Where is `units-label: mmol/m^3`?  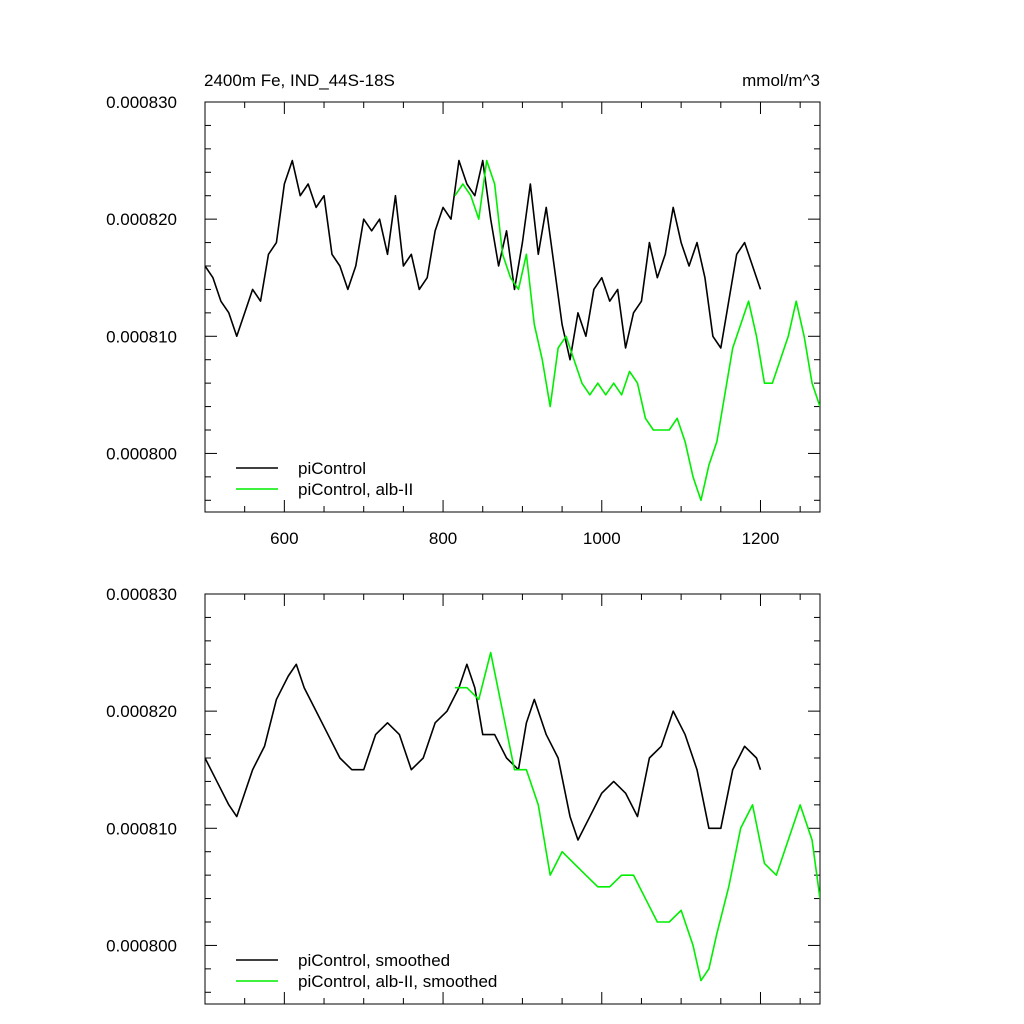
units-label: mmol/m^3 is located at coordinates (781, 80).